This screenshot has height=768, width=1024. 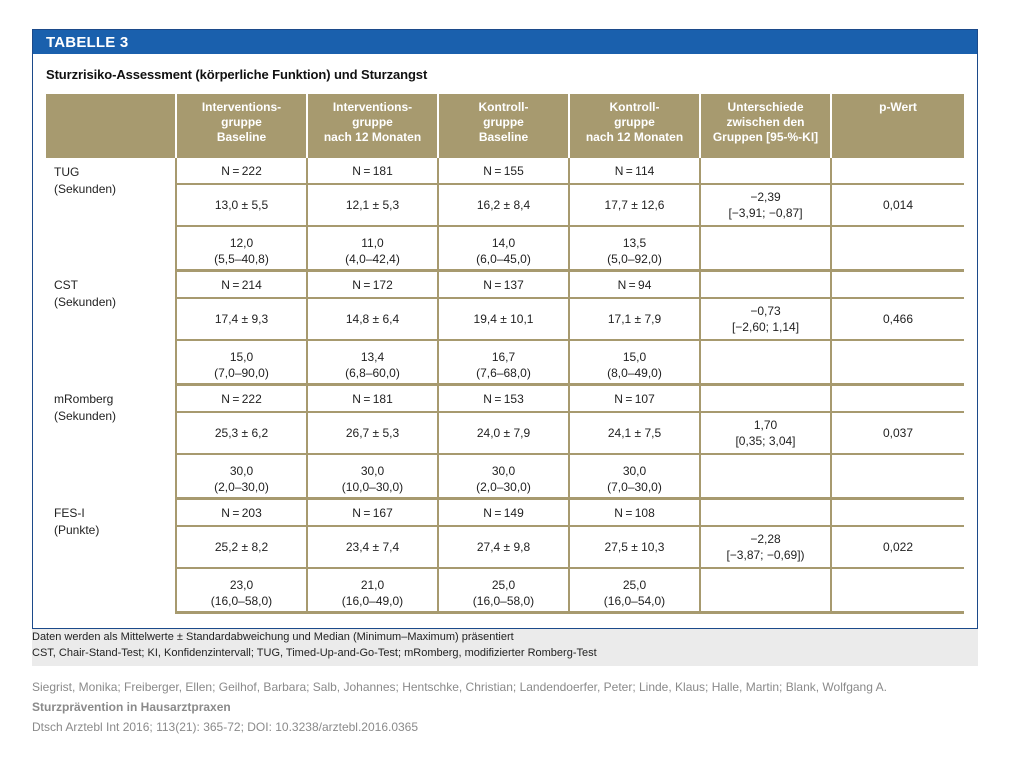 I want to click on cell-line: 21,0, so click(x=372, y=585).